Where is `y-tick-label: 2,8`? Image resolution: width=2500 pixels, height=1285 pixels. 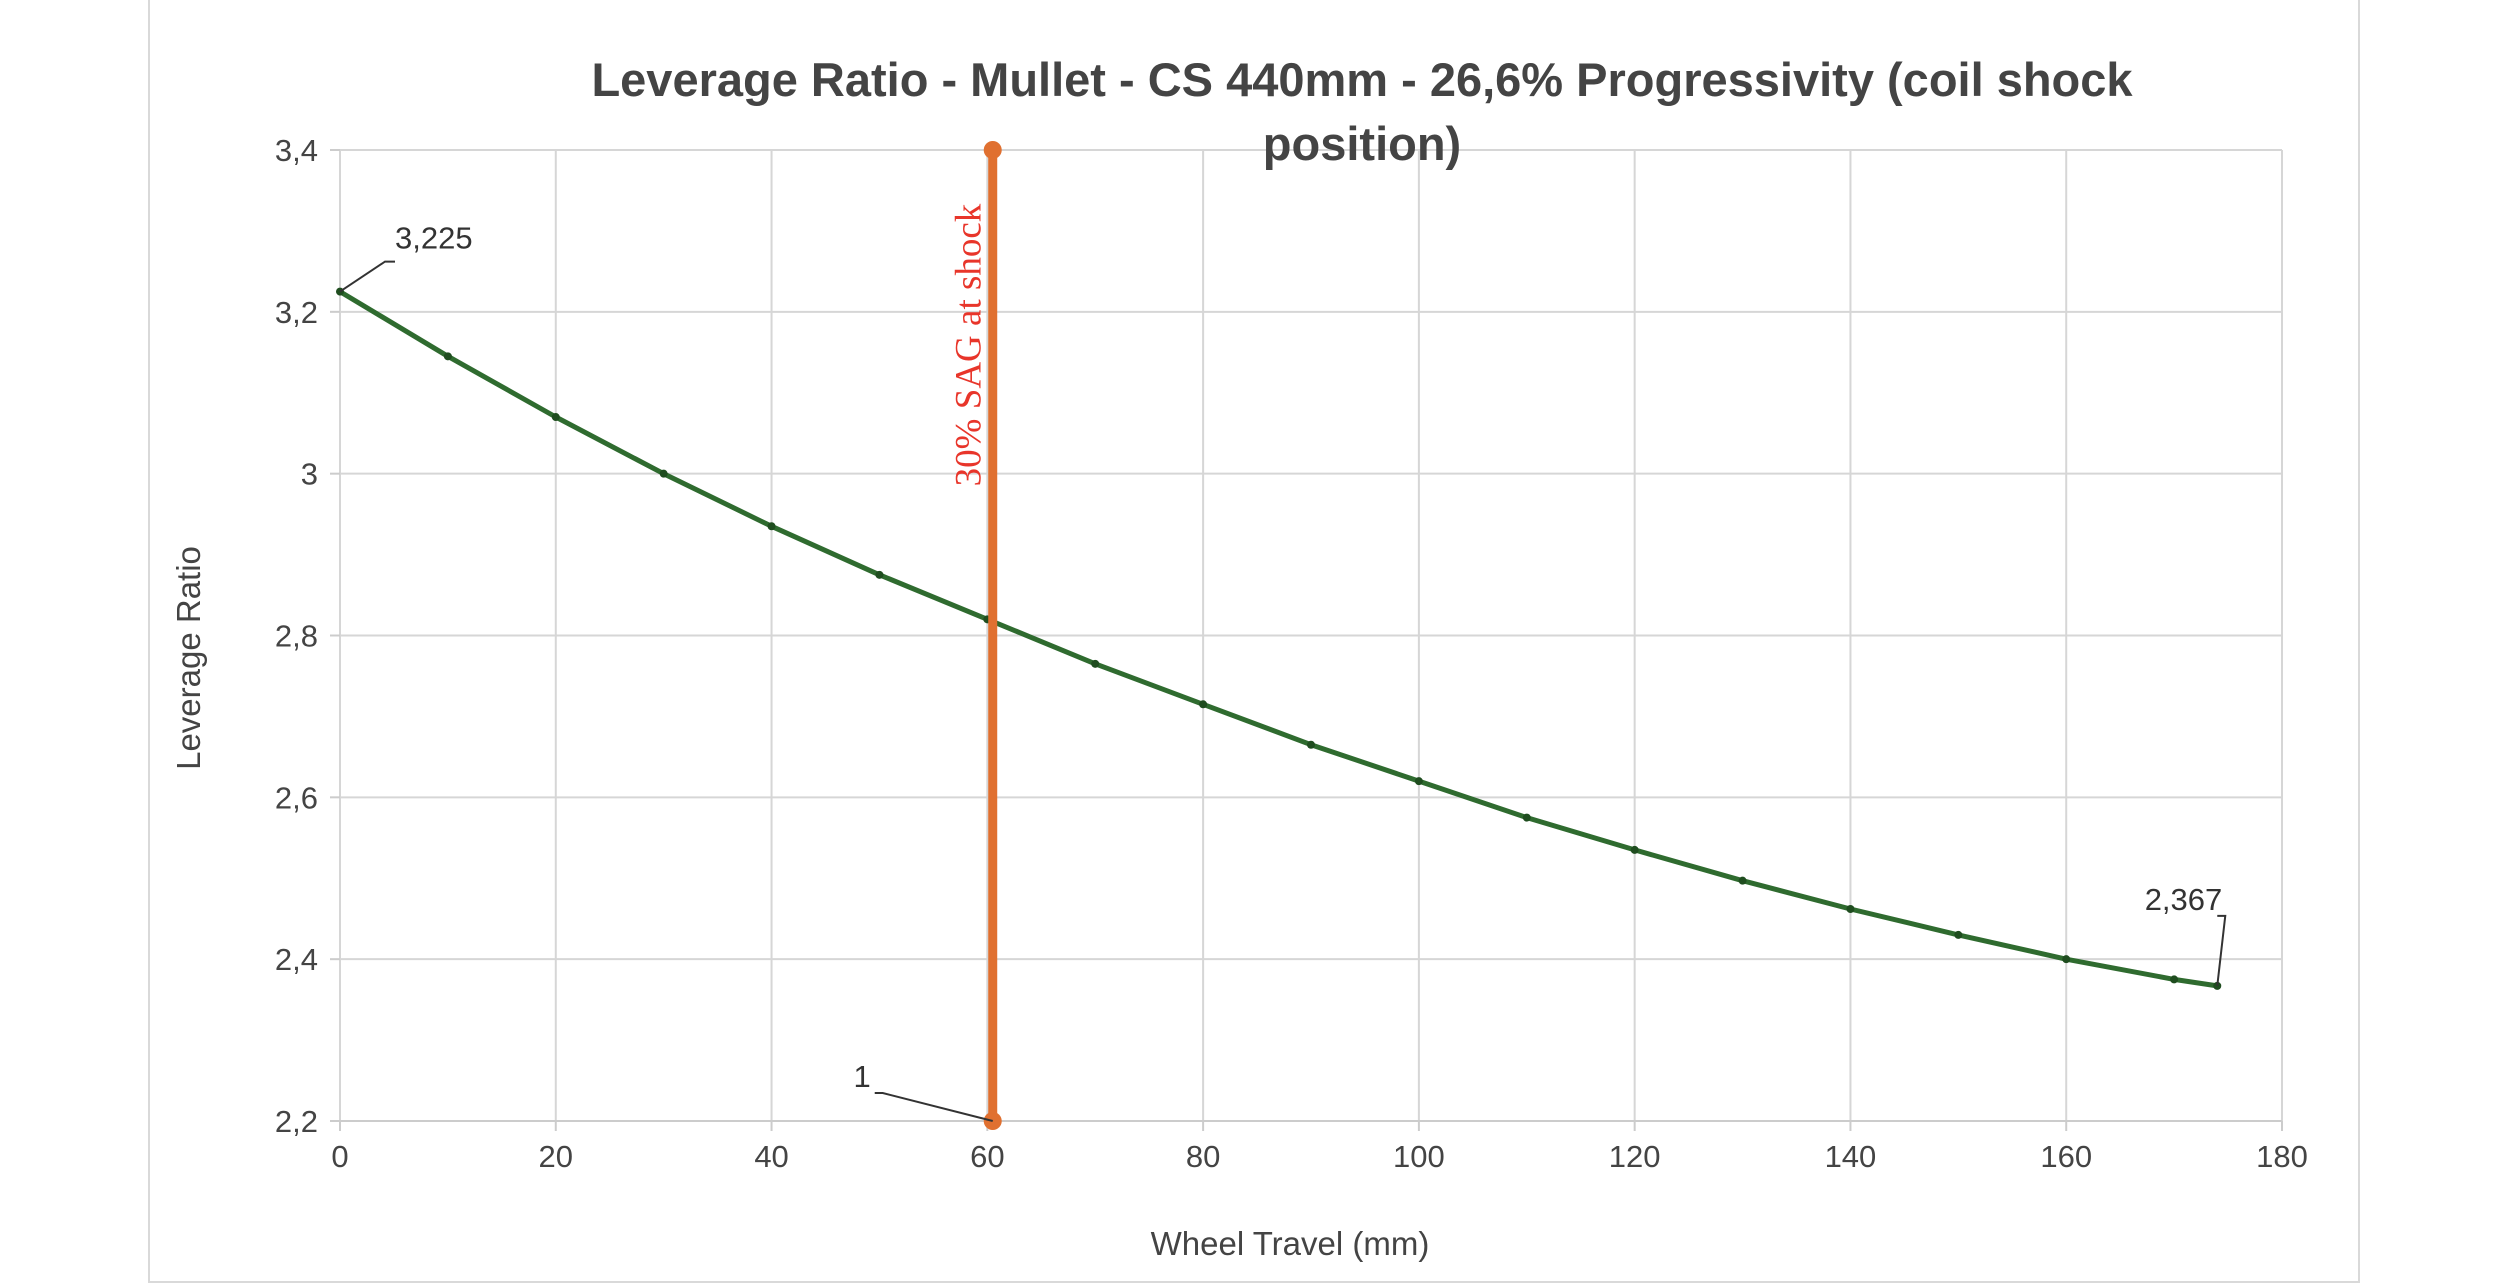
y-tick-label: 2,8 is located at coordinates (296, 636).